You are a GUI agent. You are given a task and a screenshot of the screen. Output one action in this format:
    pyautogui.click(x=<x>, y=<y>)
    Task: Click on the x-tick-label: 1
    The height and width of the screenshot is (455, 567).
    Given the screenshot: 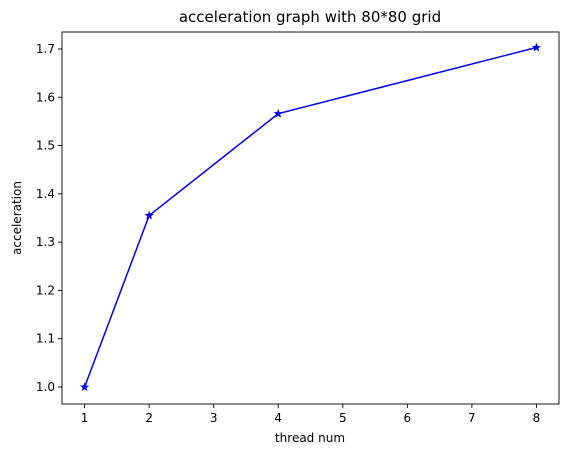 What is the action you would take?
    pyautogui.click(x=85, y=418)
    